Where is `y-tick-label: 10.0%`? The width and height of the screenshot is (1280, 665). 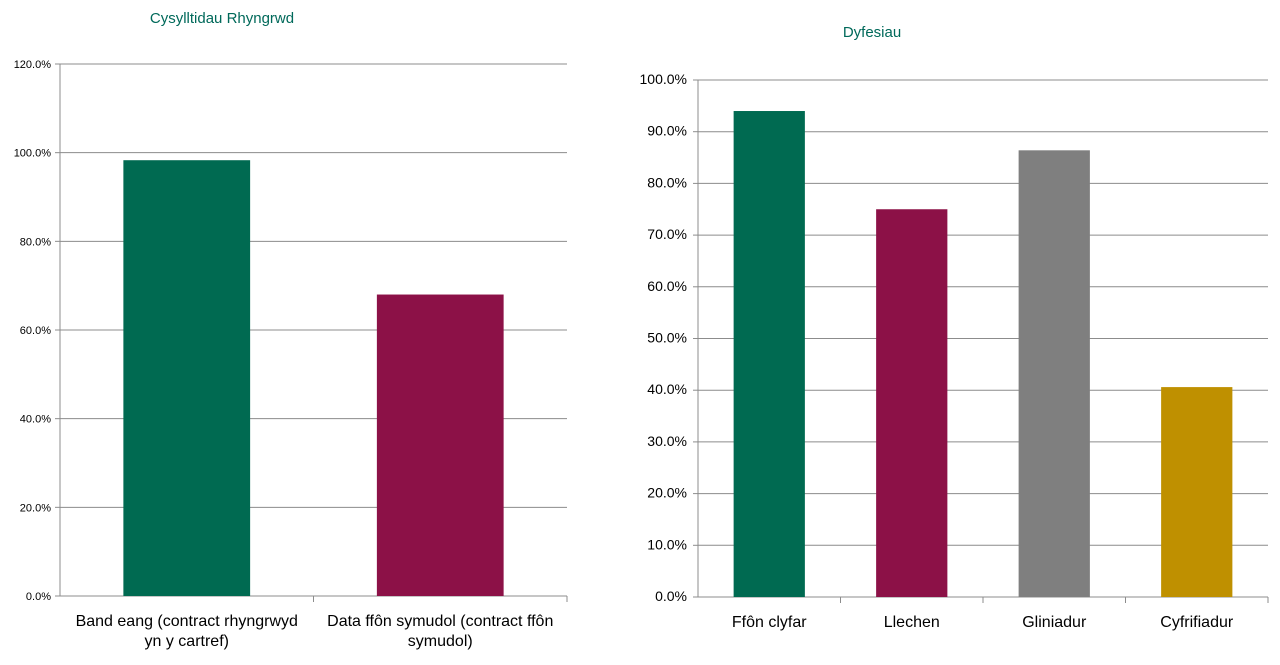 y-tick-label: 10.0% is located at coordinates (667, 544).